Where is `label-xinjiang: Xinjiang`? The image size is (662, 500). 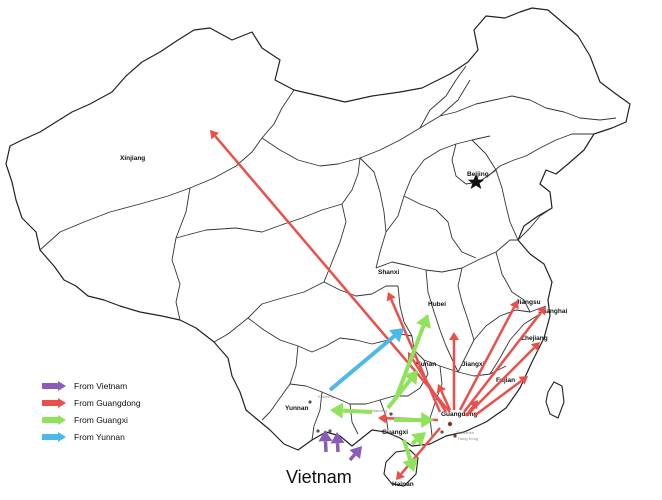
label-xinjiang: Xinjiang is located at coordinates (132, 158).